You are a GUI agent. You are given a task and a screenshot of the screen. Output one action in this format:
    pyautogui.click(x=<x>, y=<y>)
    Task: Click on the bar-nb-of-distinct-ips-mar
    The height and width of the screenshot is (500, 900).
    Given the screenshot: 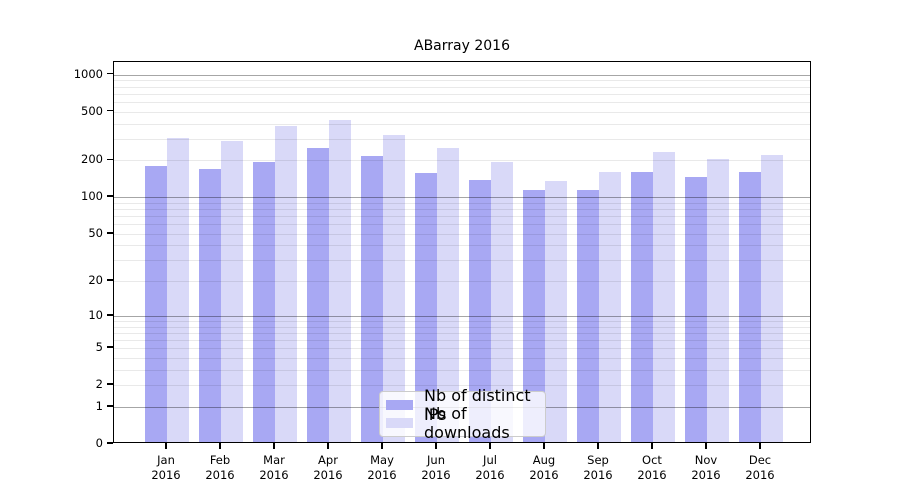 What is the action you would take?
    pyautogui.click(x=264, y=302)
    